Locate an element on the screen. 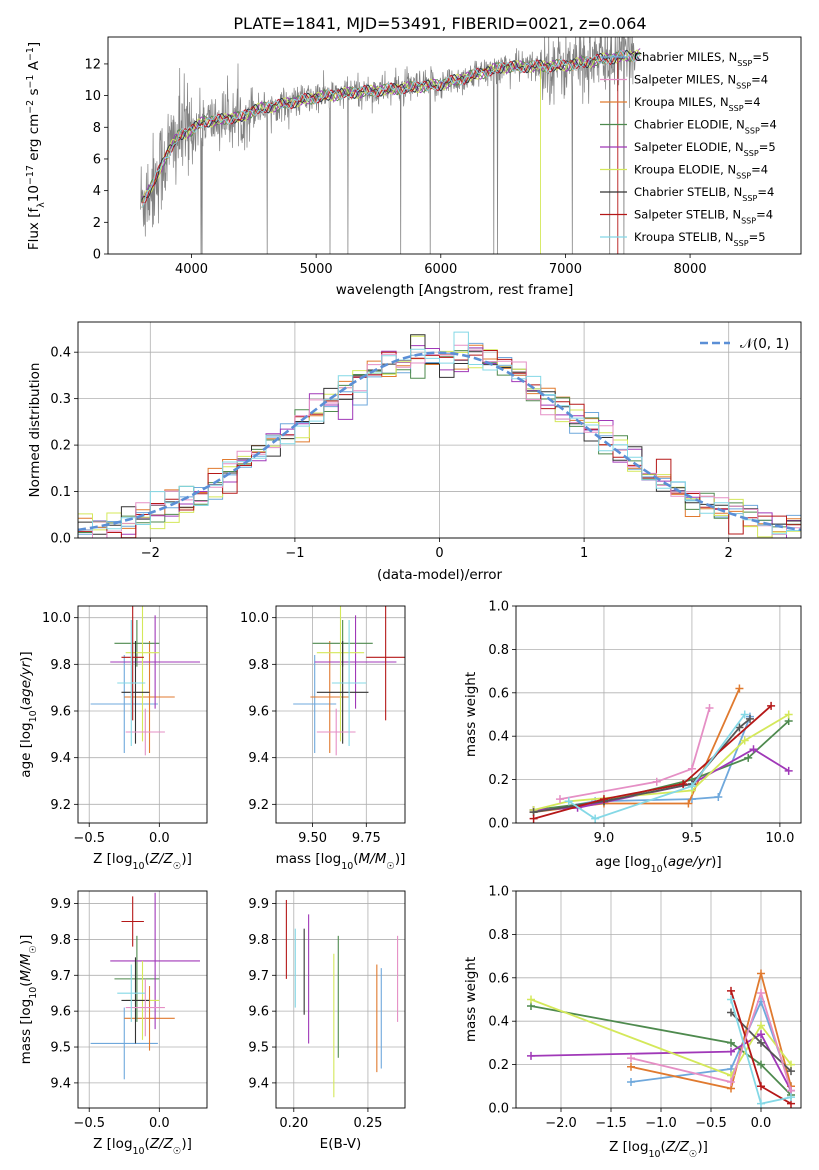 This screenshot has height=1170, width=819. y-tick-label: 10 is located at coordinates (92, 96).